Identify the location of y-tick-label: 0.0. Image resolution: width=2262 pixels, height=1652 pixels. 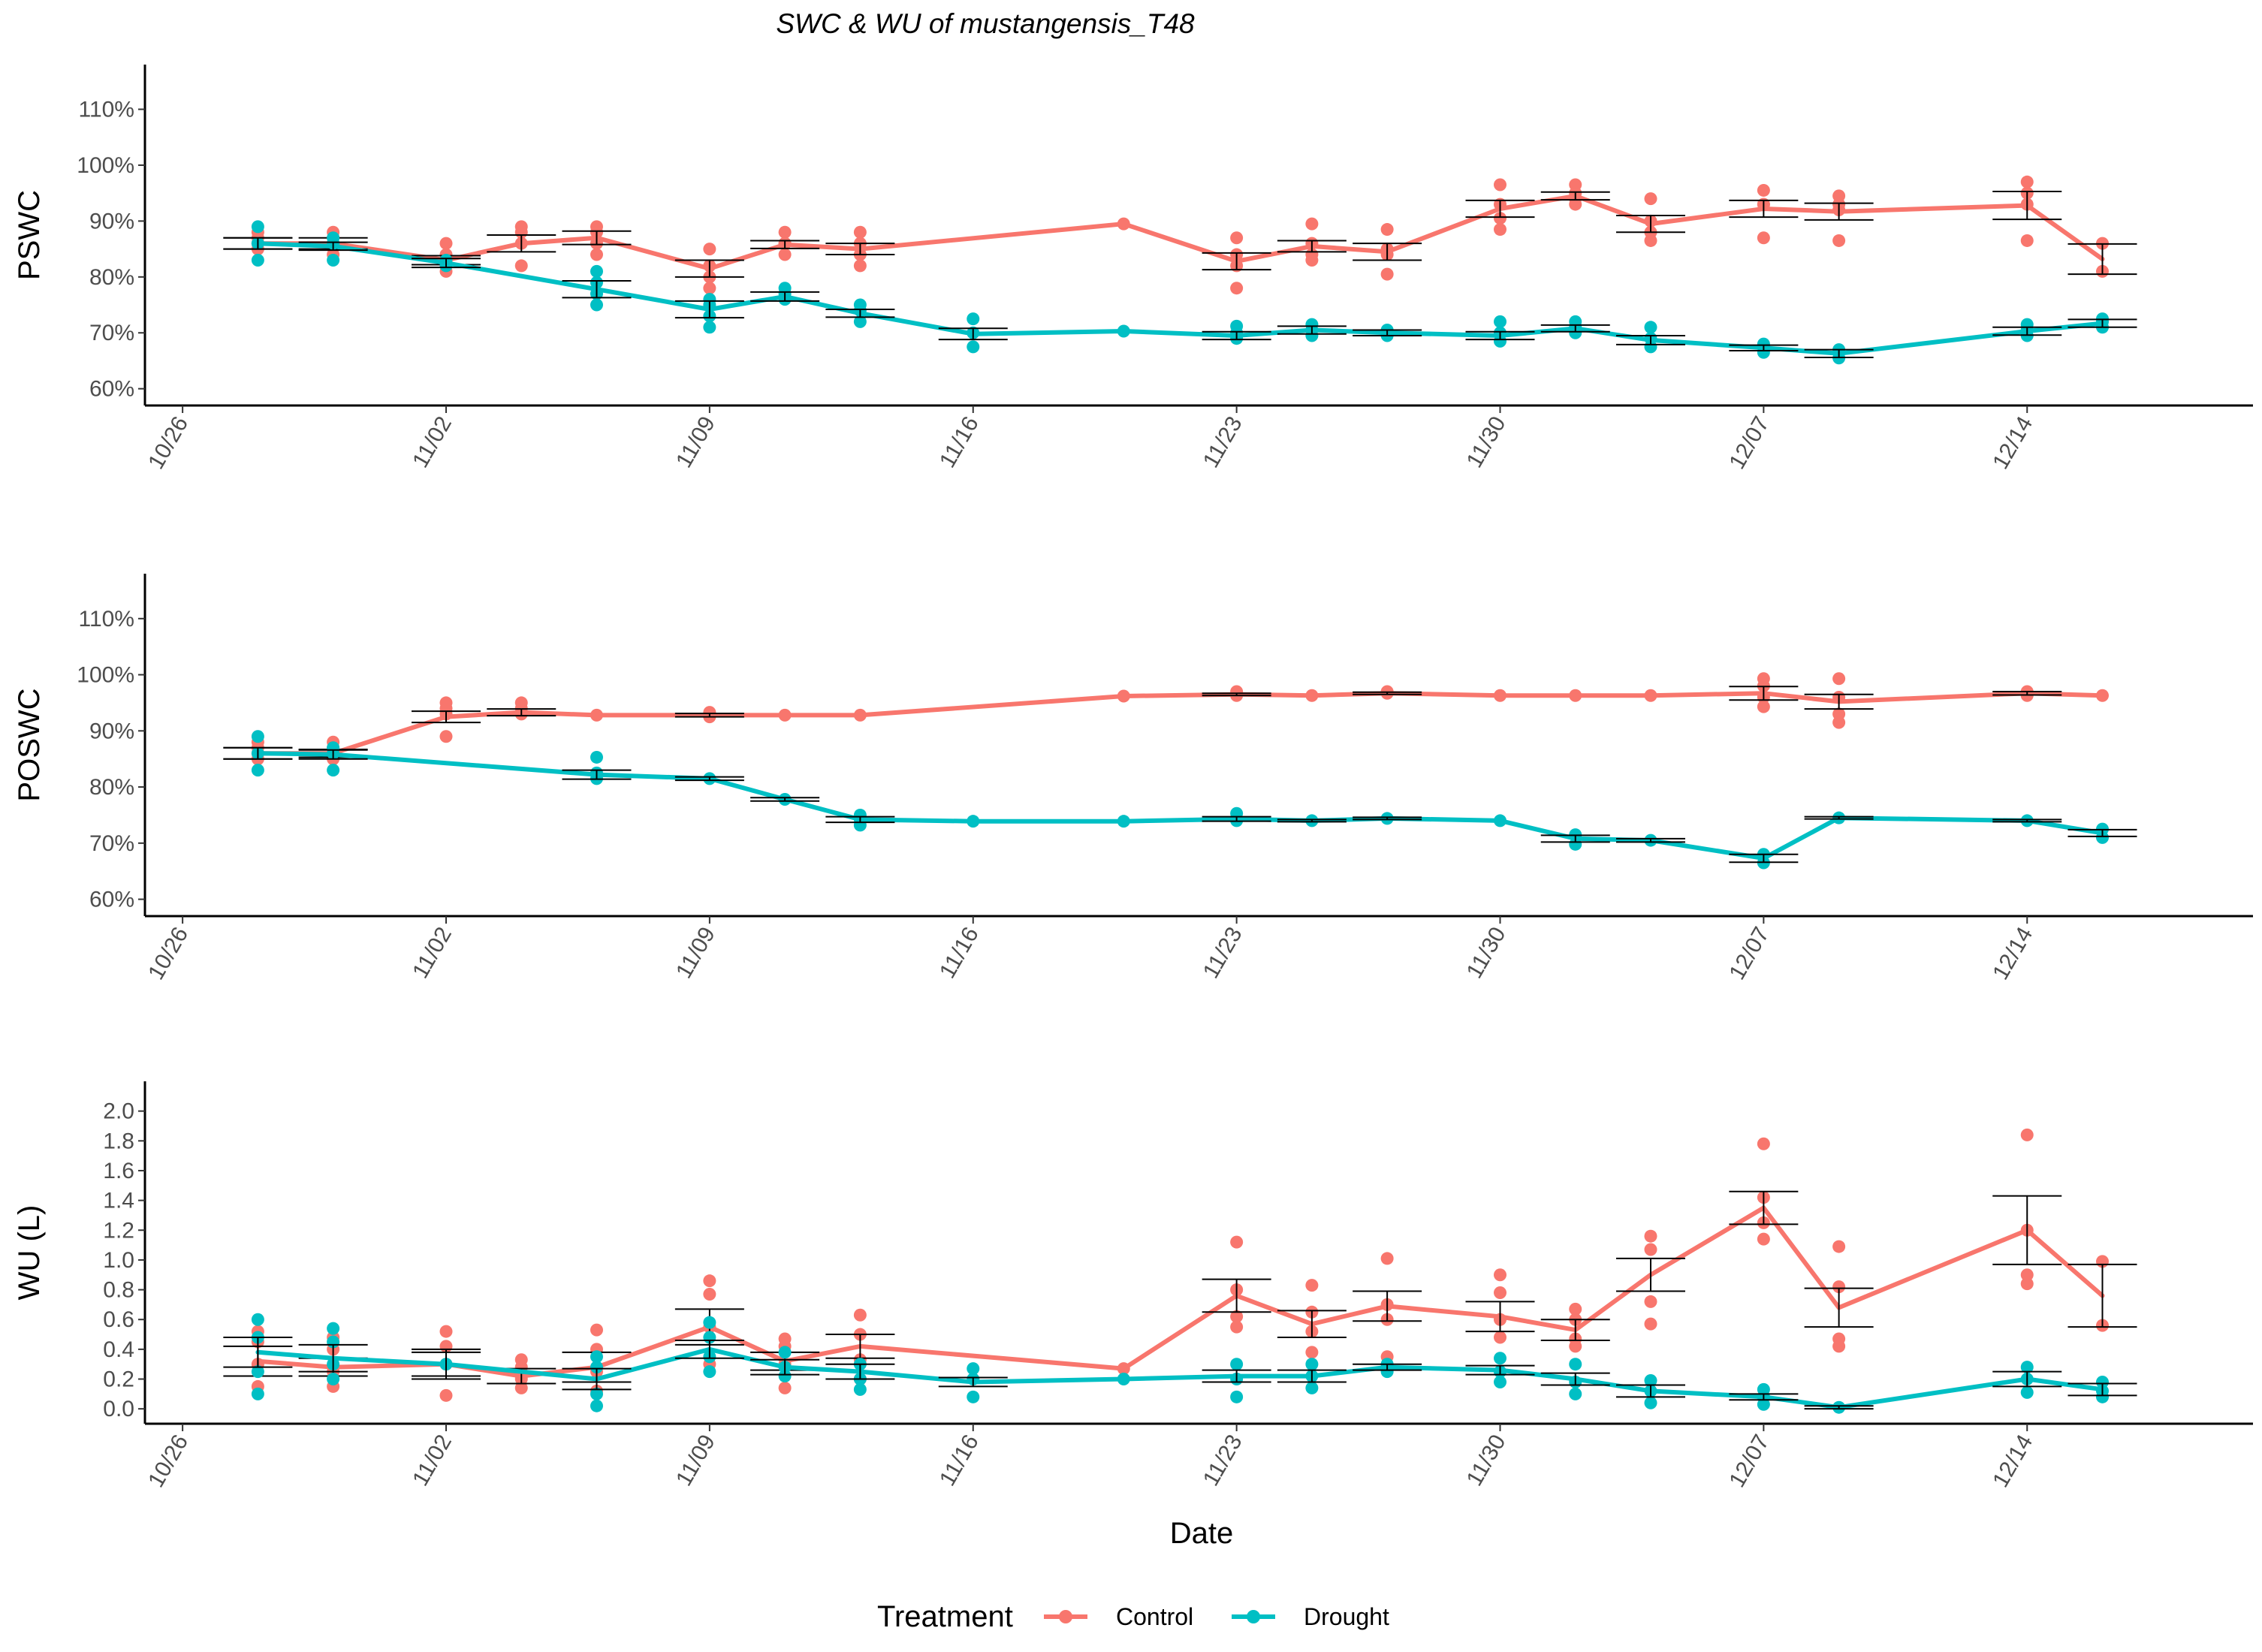
(118, 1409).